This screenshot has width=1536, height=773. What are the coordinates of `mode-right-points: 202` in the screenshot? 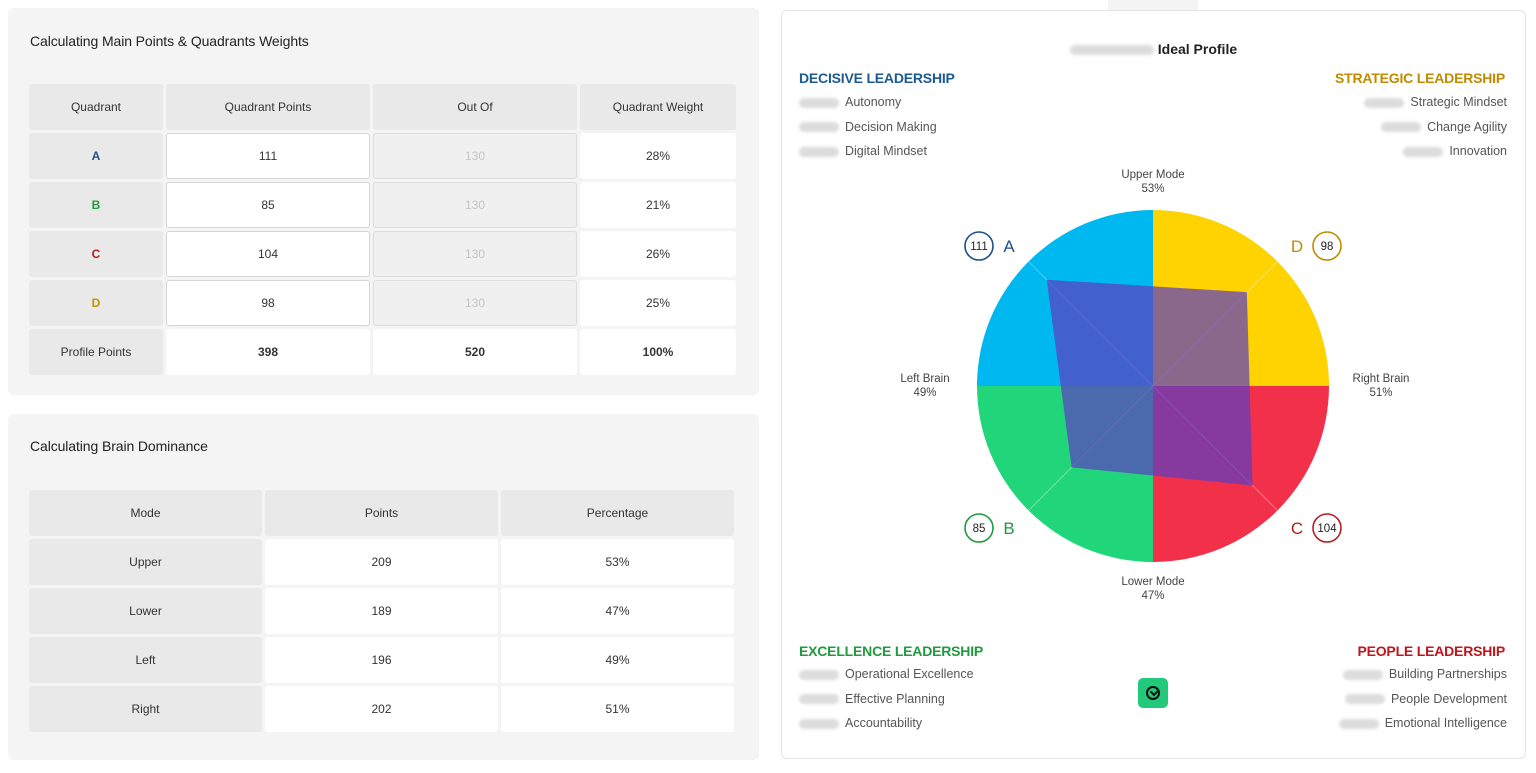 It's located at (381, 709).